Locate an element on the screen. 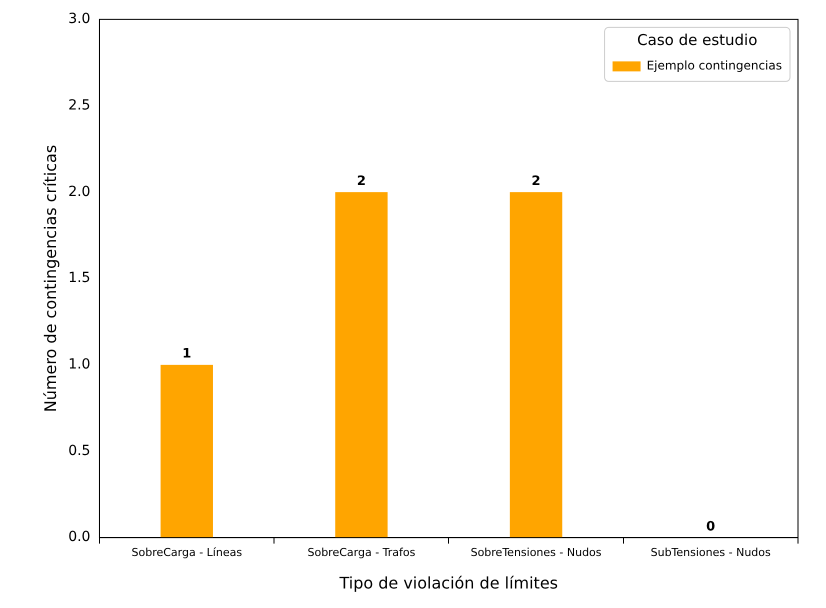 The height and width of the screenshot is (608, 826). y-tick-label: 2.0 is located at coordinates (79, 192).